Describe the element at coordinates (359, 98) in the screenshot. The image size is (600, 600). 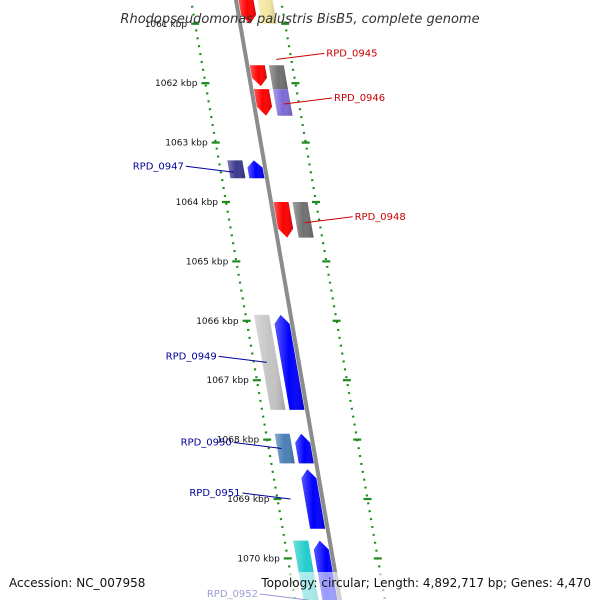
I see `gene-label: RPD_0946` at that location.